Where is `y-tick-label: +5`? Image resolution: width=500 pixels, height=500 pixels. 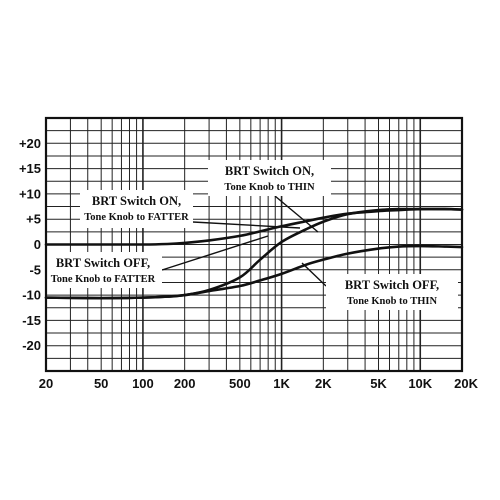
y-tick-label: +5 is located at coordinates (33, 219).